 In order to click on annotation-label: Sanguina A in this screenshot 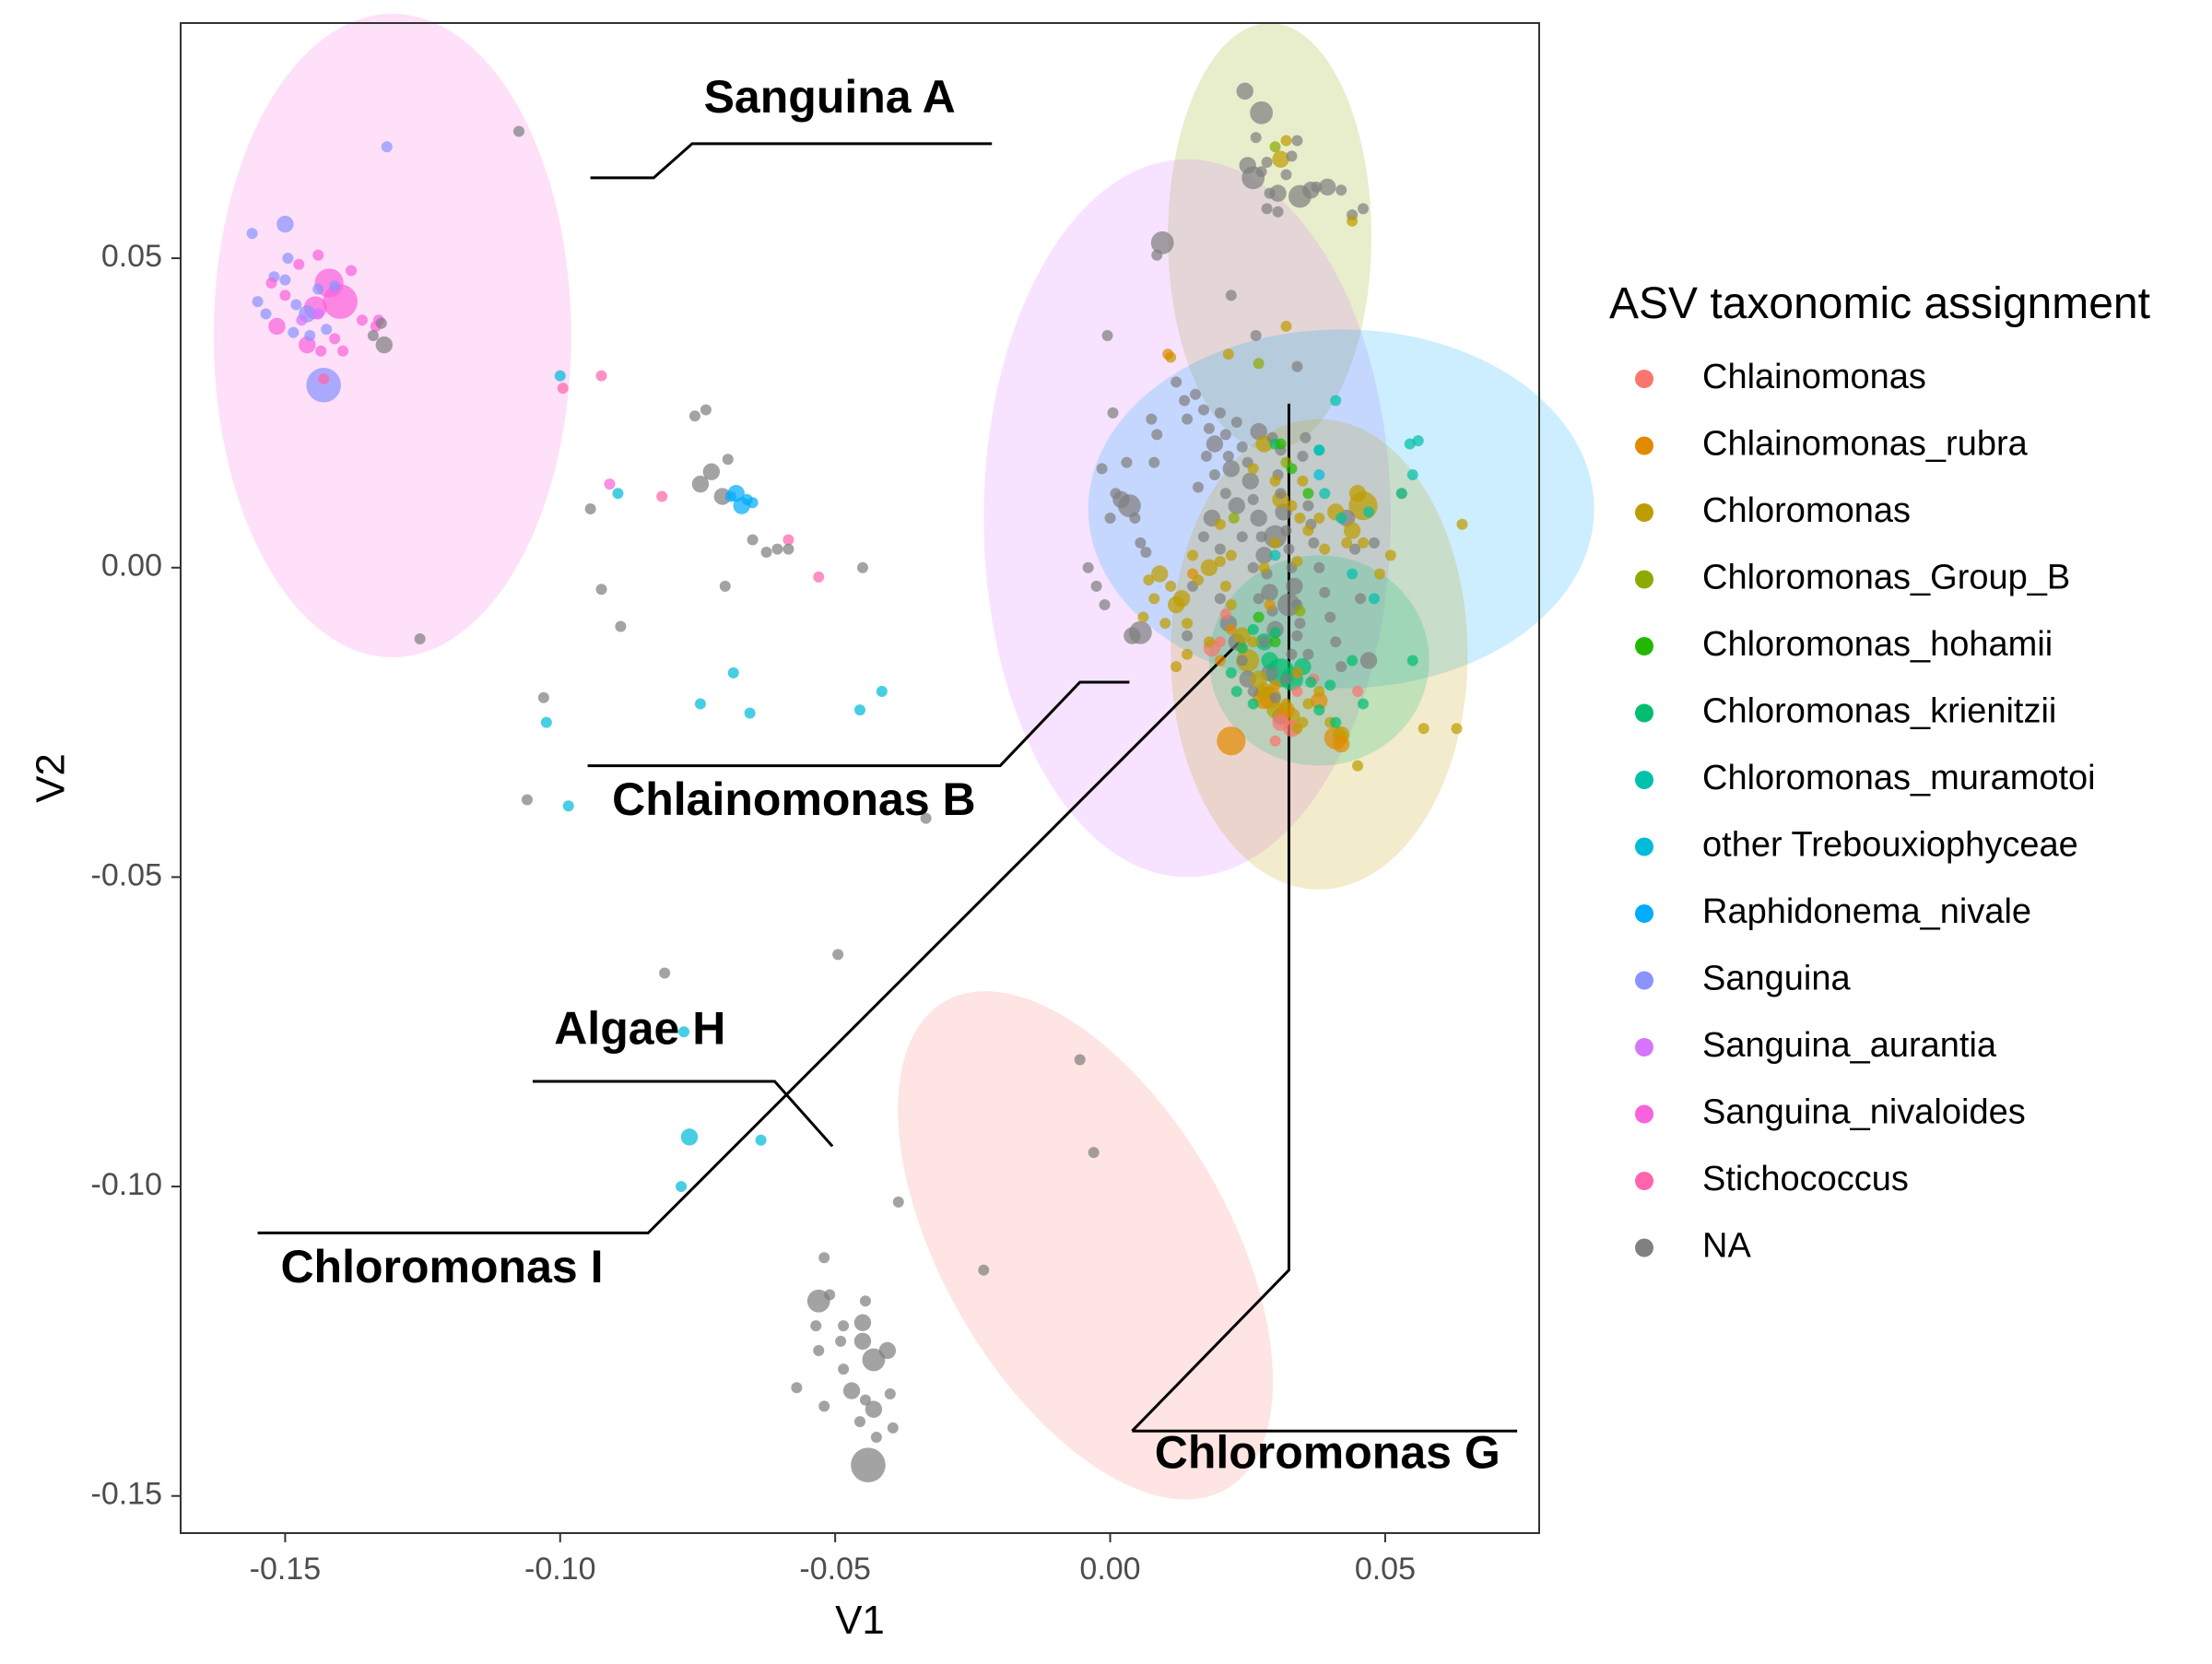, I will do `click(830, 97)`.